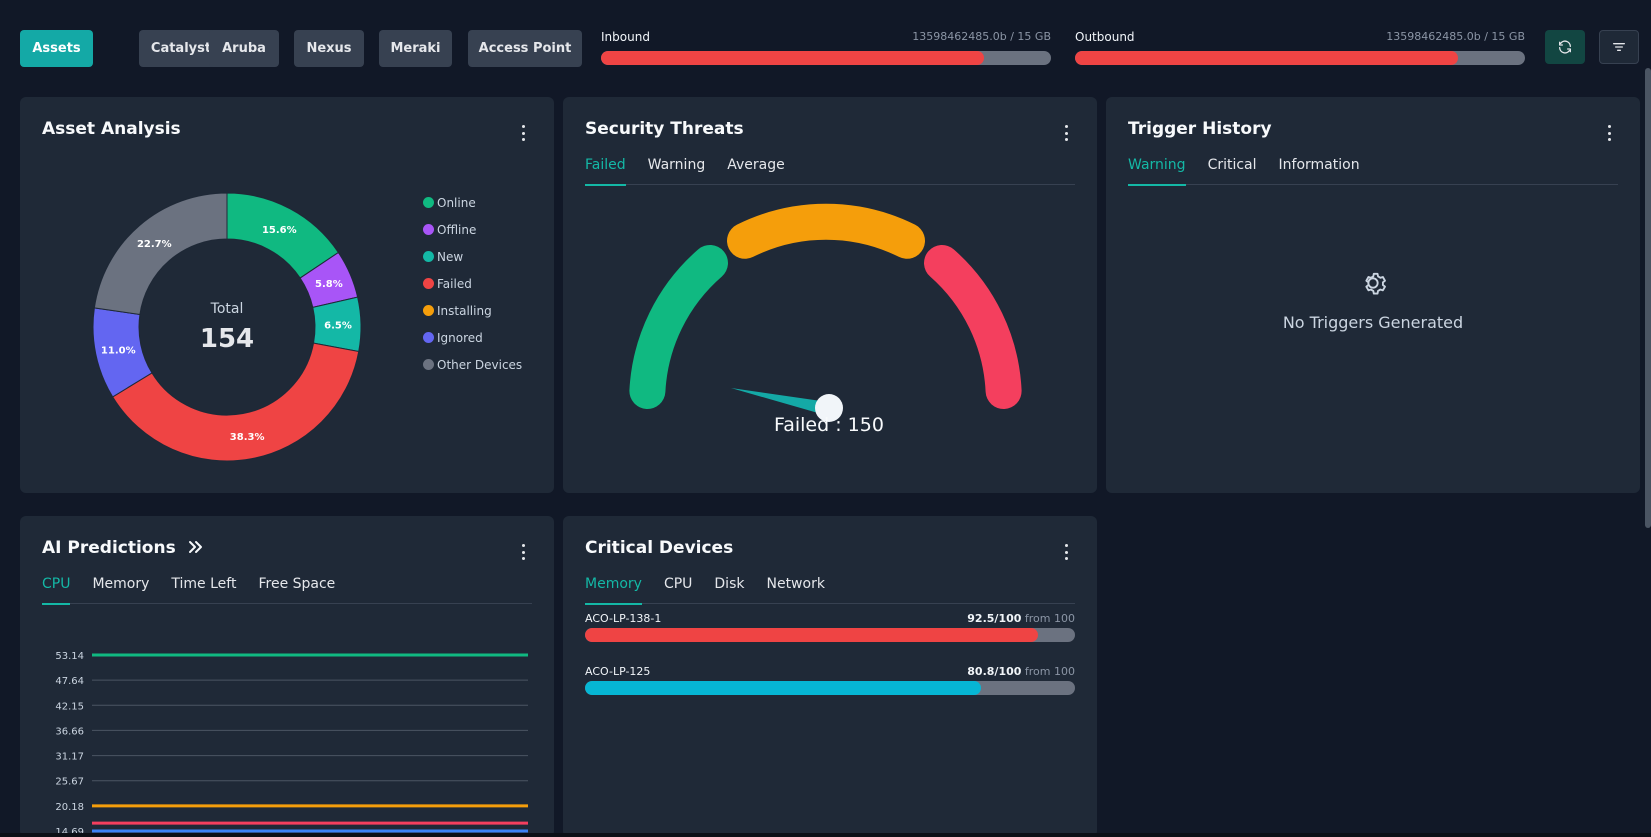  I want to click on legend-label: New, so click(450, 256).